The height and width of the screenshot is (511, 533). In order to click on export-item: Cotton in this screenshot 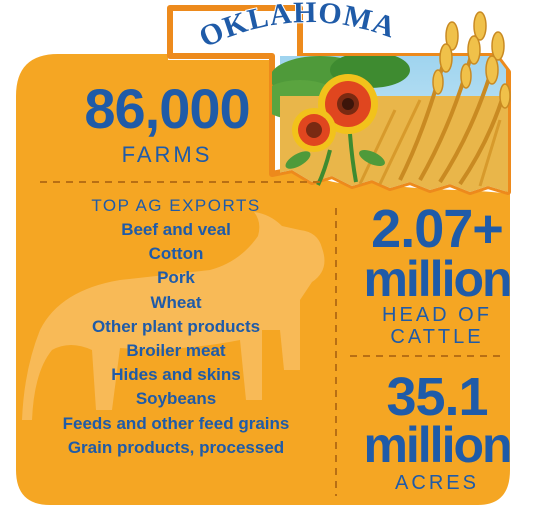, I will do `click(176, 254)`.